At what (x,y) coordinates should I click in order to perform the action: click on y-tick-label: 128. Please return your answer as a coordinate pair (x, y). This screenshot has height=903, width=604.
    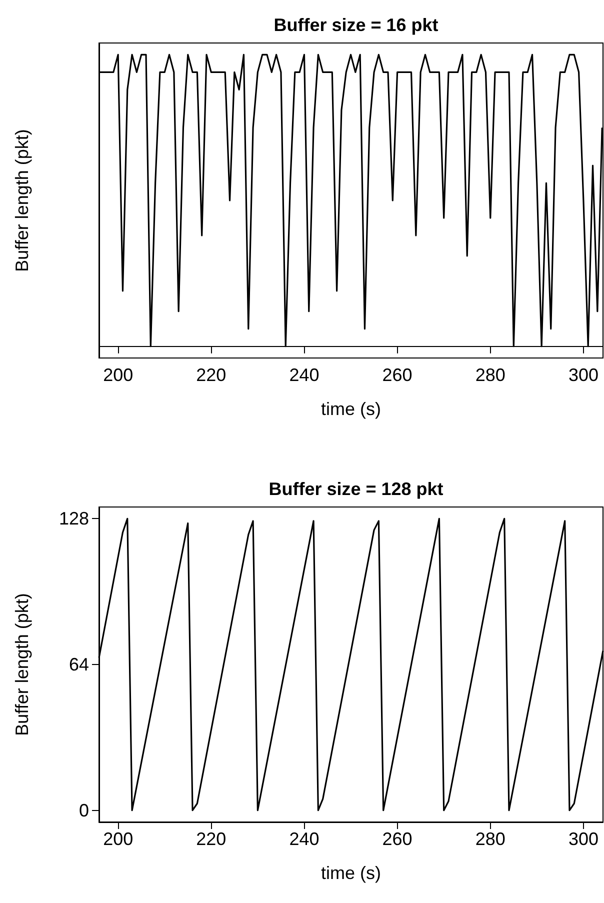
    Looking at the image, I should click on (73, 518).